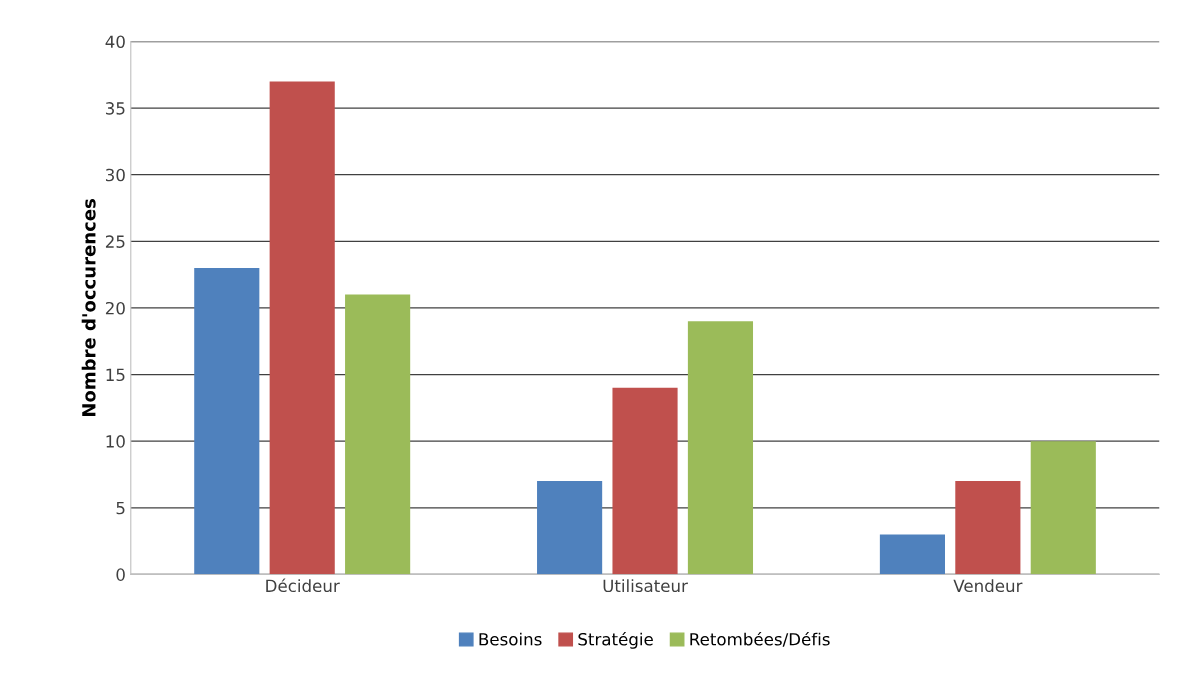 The width and height of the screenshot is (1189, 692). Describe the element at coordinates (115, 375) in the screenshot. I see `y-tick-label: 15` at that location.